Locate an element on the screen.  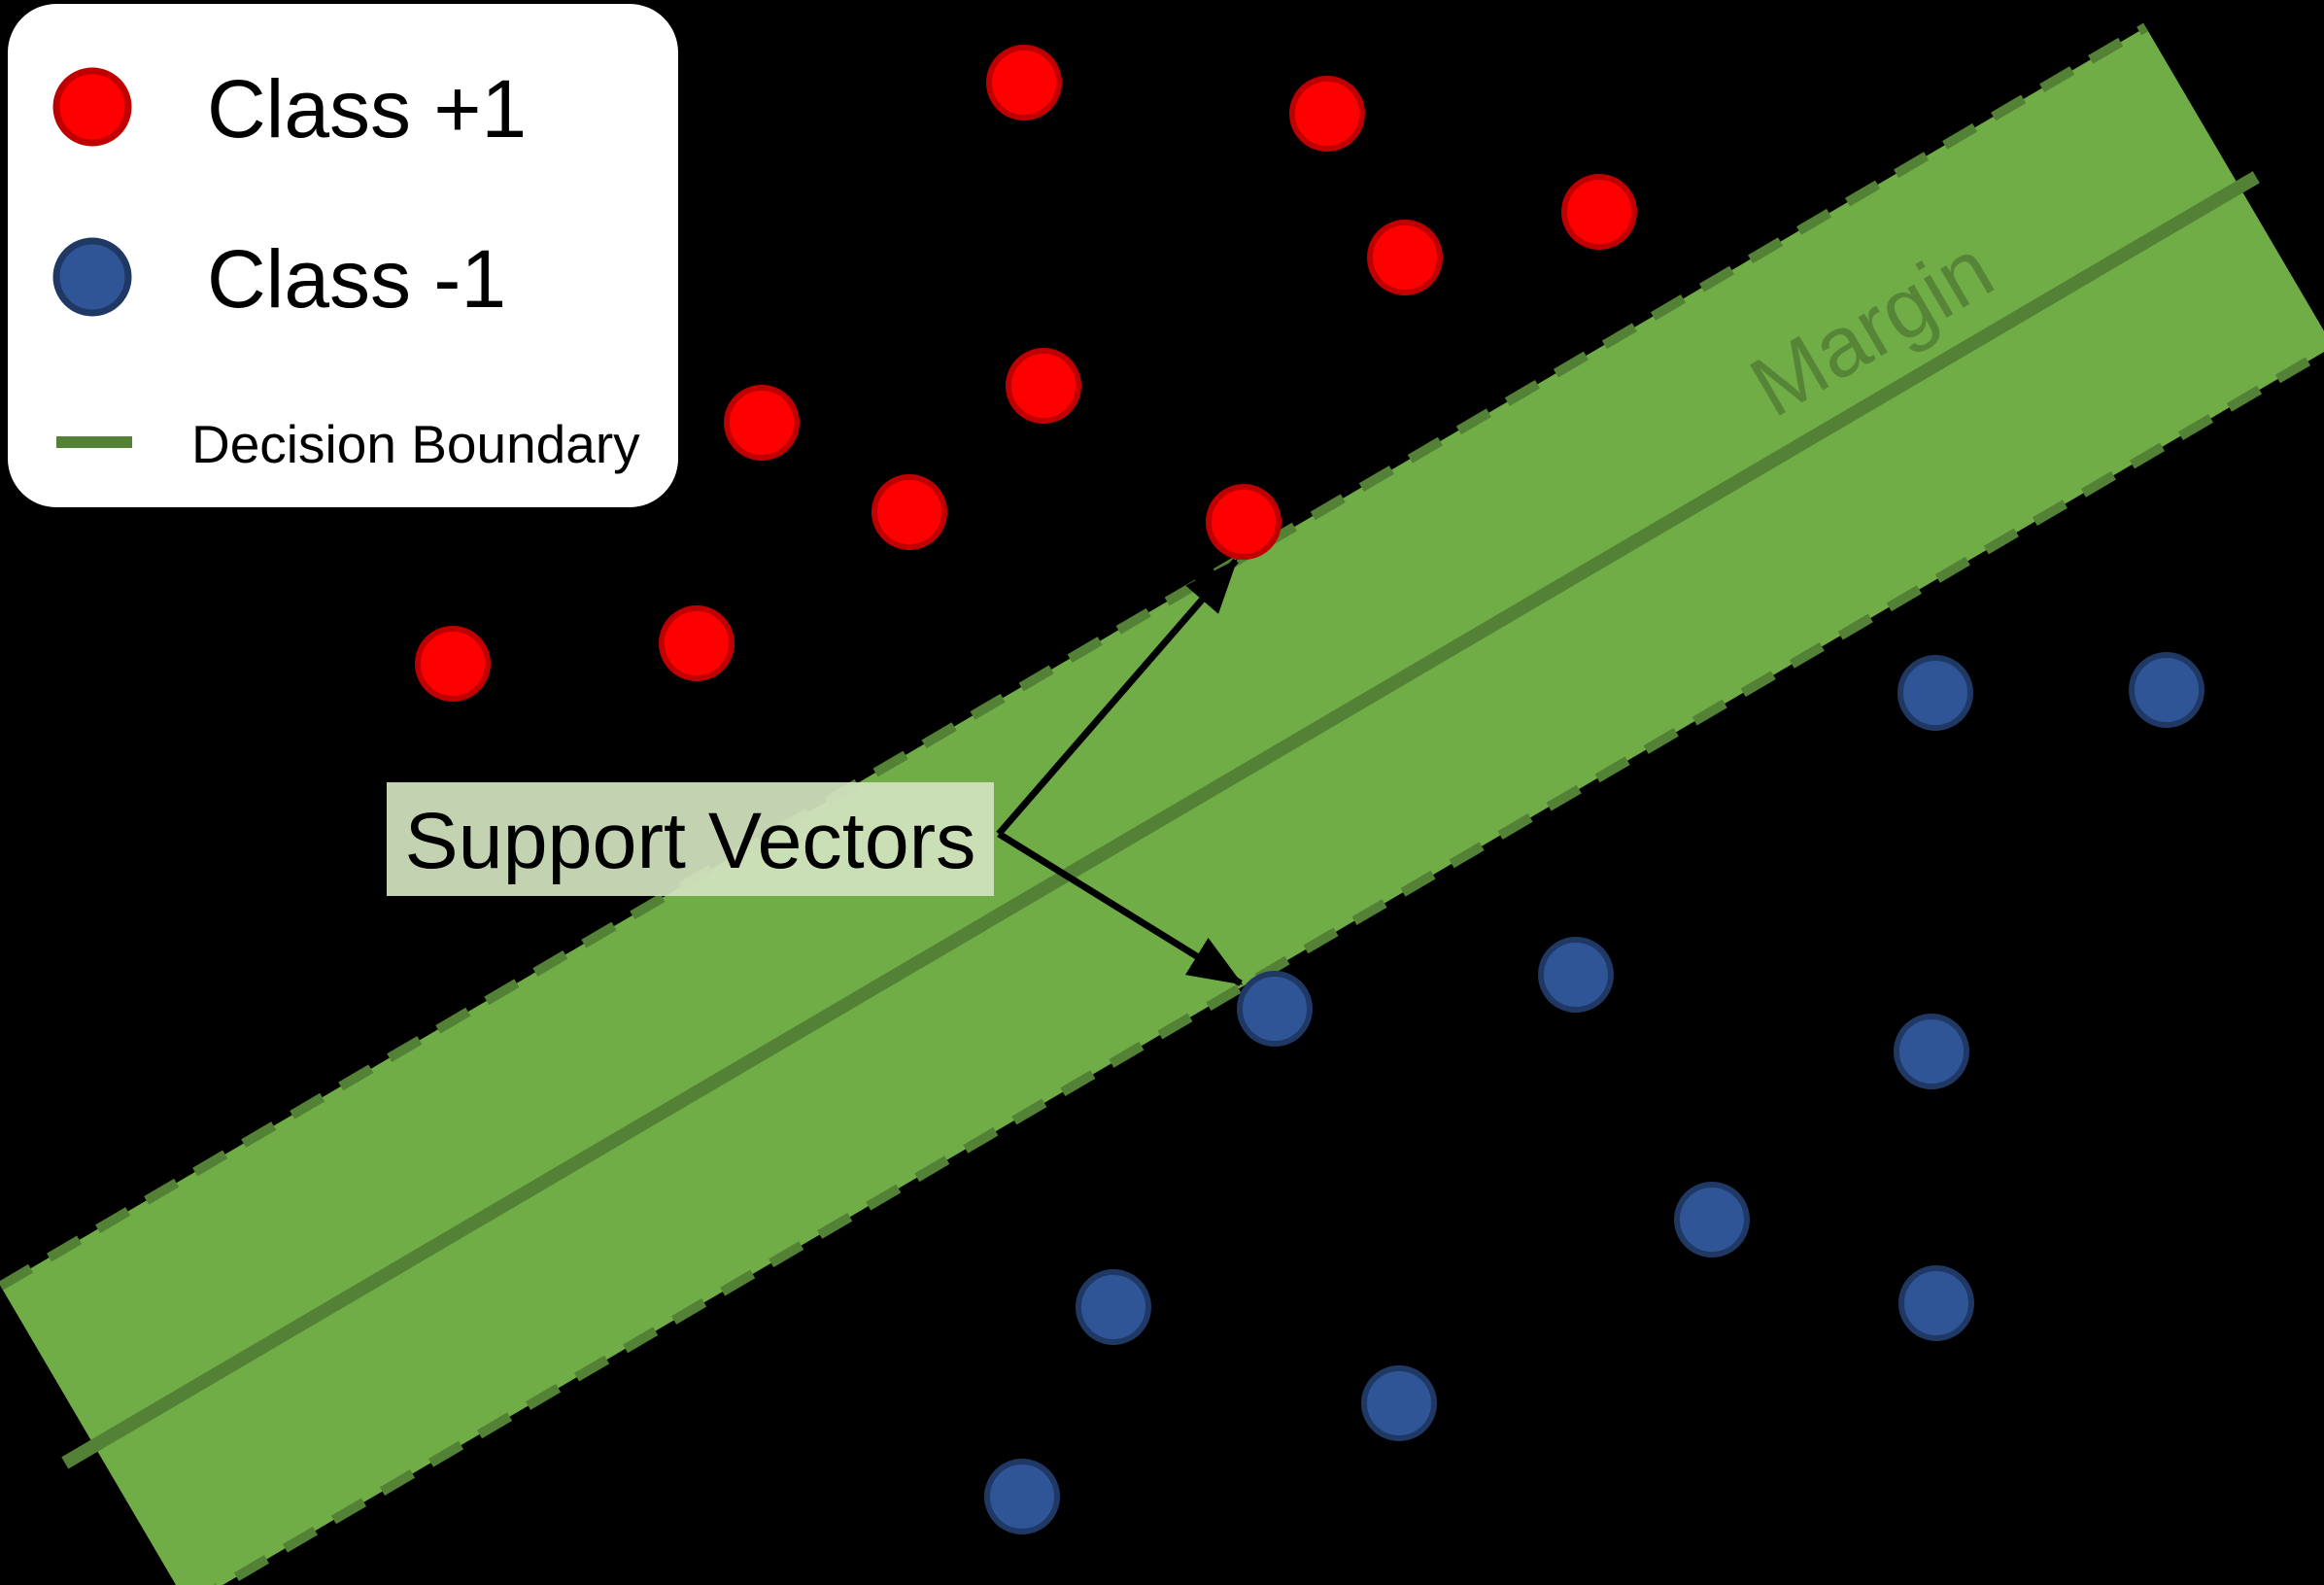
class-plus-legend-marker-icon is located at coordinates (92, 107).